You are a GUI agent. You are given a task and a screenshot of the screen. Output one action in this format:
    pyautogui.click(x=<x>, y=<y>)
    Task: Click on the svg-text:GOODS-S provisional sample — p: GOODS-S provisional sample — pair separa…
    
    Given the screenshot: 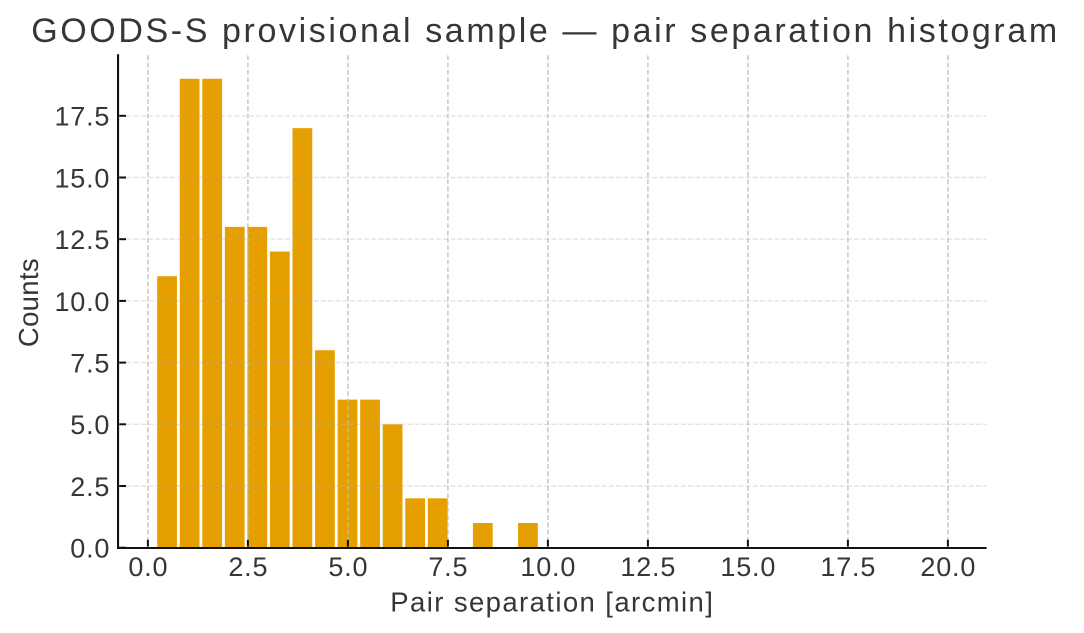 What is the action you would take?
    pyautogui.click(x=545, y=31)
    